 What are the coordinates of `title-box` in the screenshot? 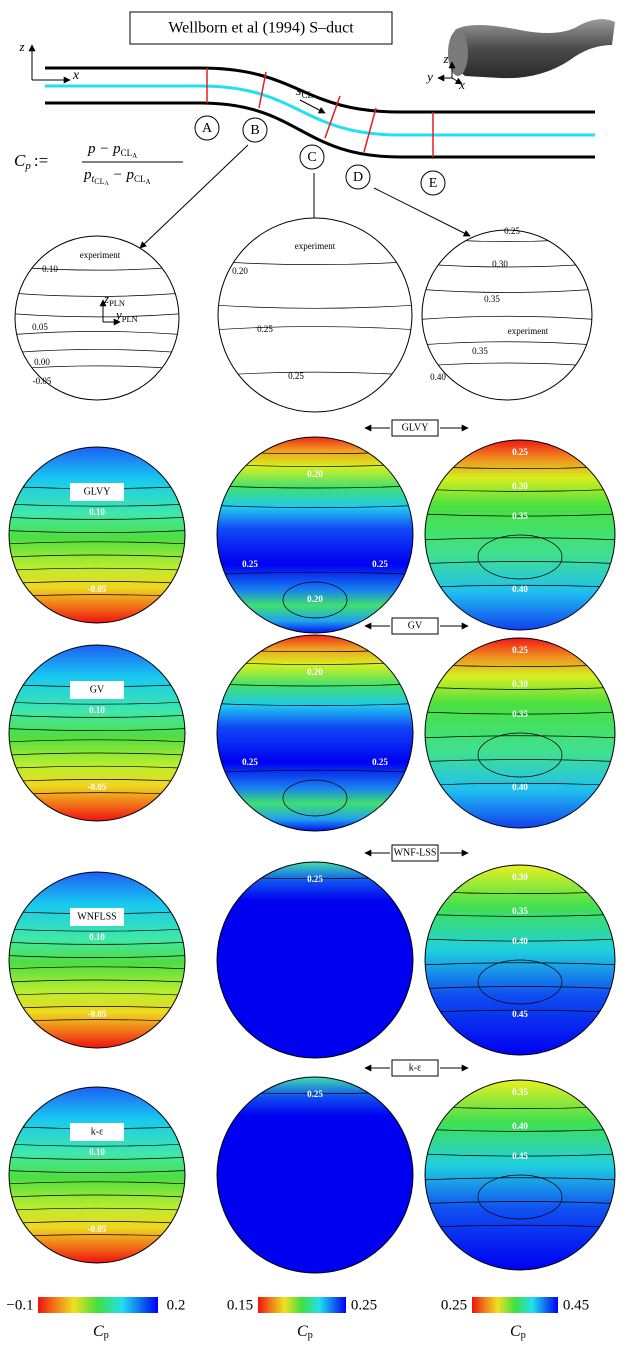 It's located at (261, 28).